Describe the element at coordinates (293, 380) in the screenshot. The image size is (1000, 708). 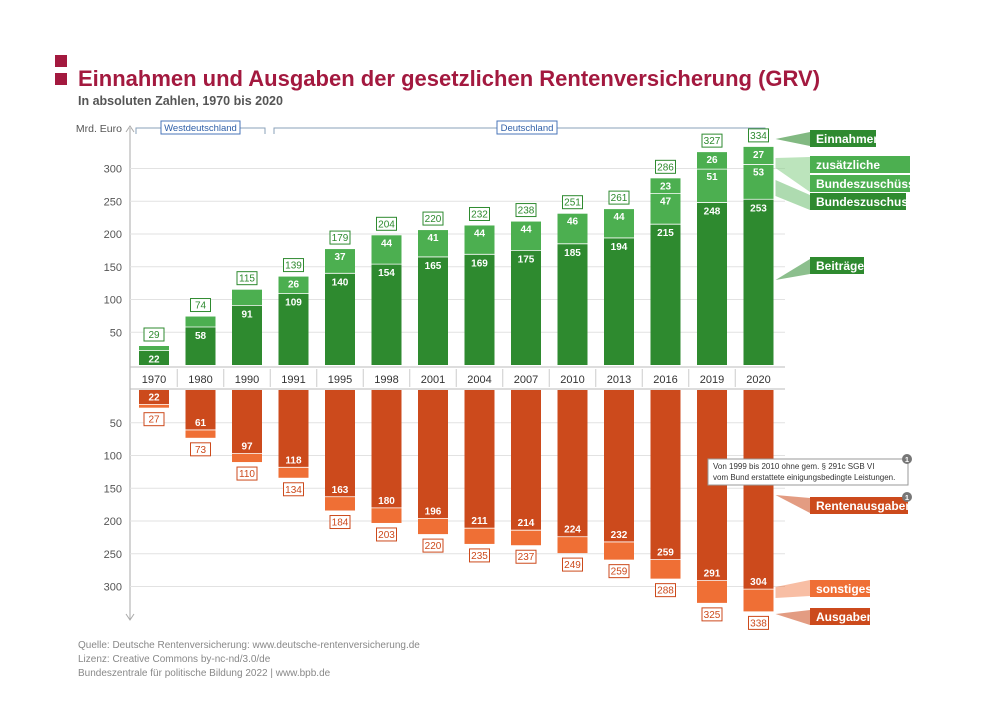
I see `x-tick-label: 1991` at that location.